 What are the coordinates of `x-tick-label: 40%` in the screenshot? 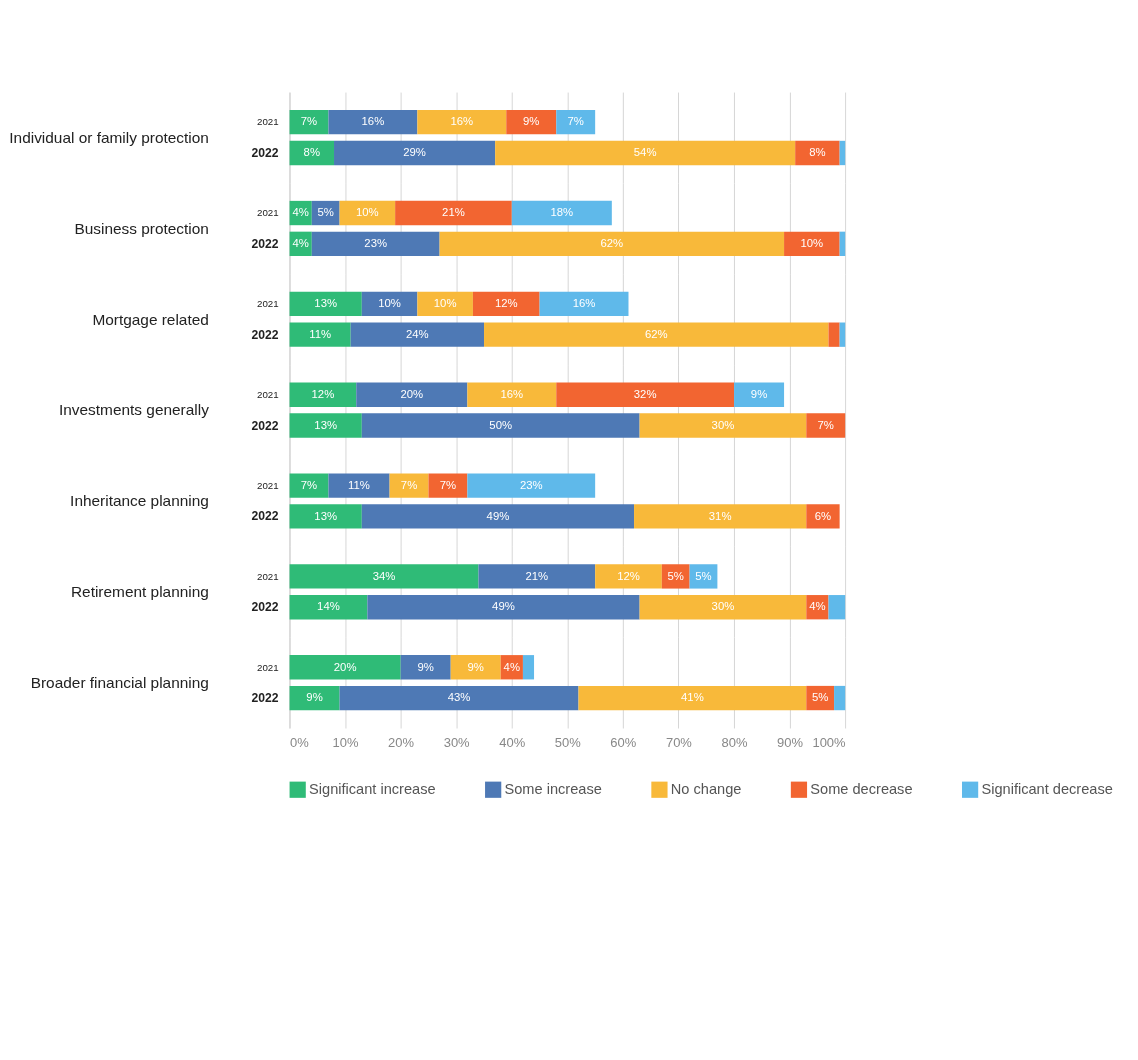 It's located at (512, 743).